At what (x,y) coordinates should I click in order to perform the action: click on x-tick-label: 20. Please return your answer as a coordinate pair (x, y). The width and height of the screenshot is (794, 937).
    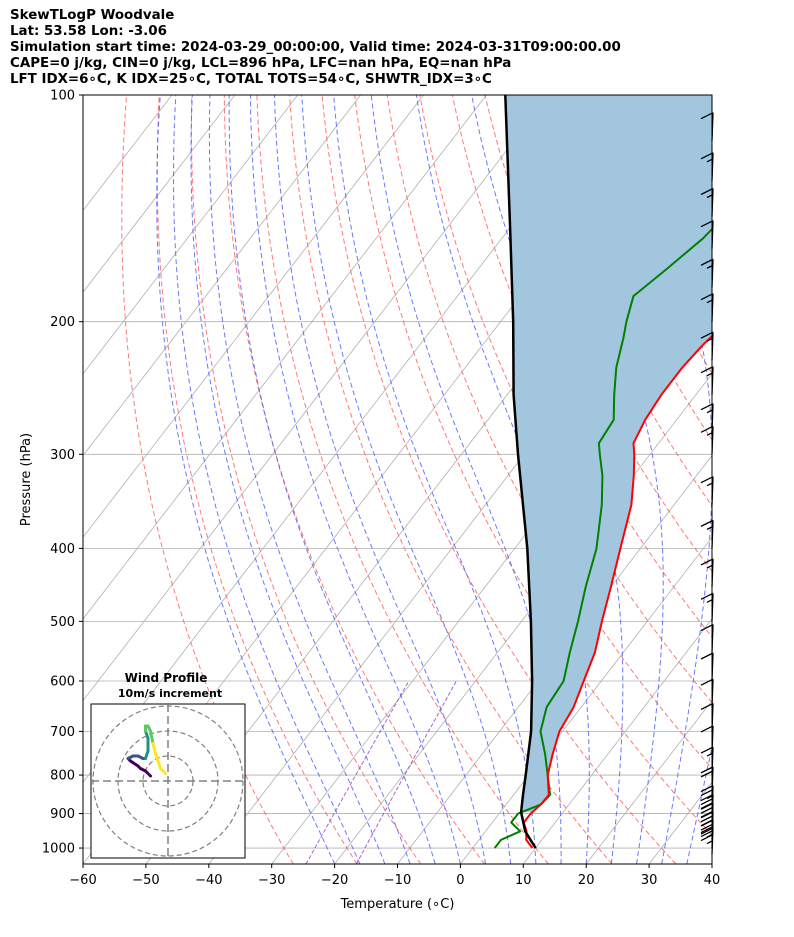
    Looking at the image, I should click on (586, 880).